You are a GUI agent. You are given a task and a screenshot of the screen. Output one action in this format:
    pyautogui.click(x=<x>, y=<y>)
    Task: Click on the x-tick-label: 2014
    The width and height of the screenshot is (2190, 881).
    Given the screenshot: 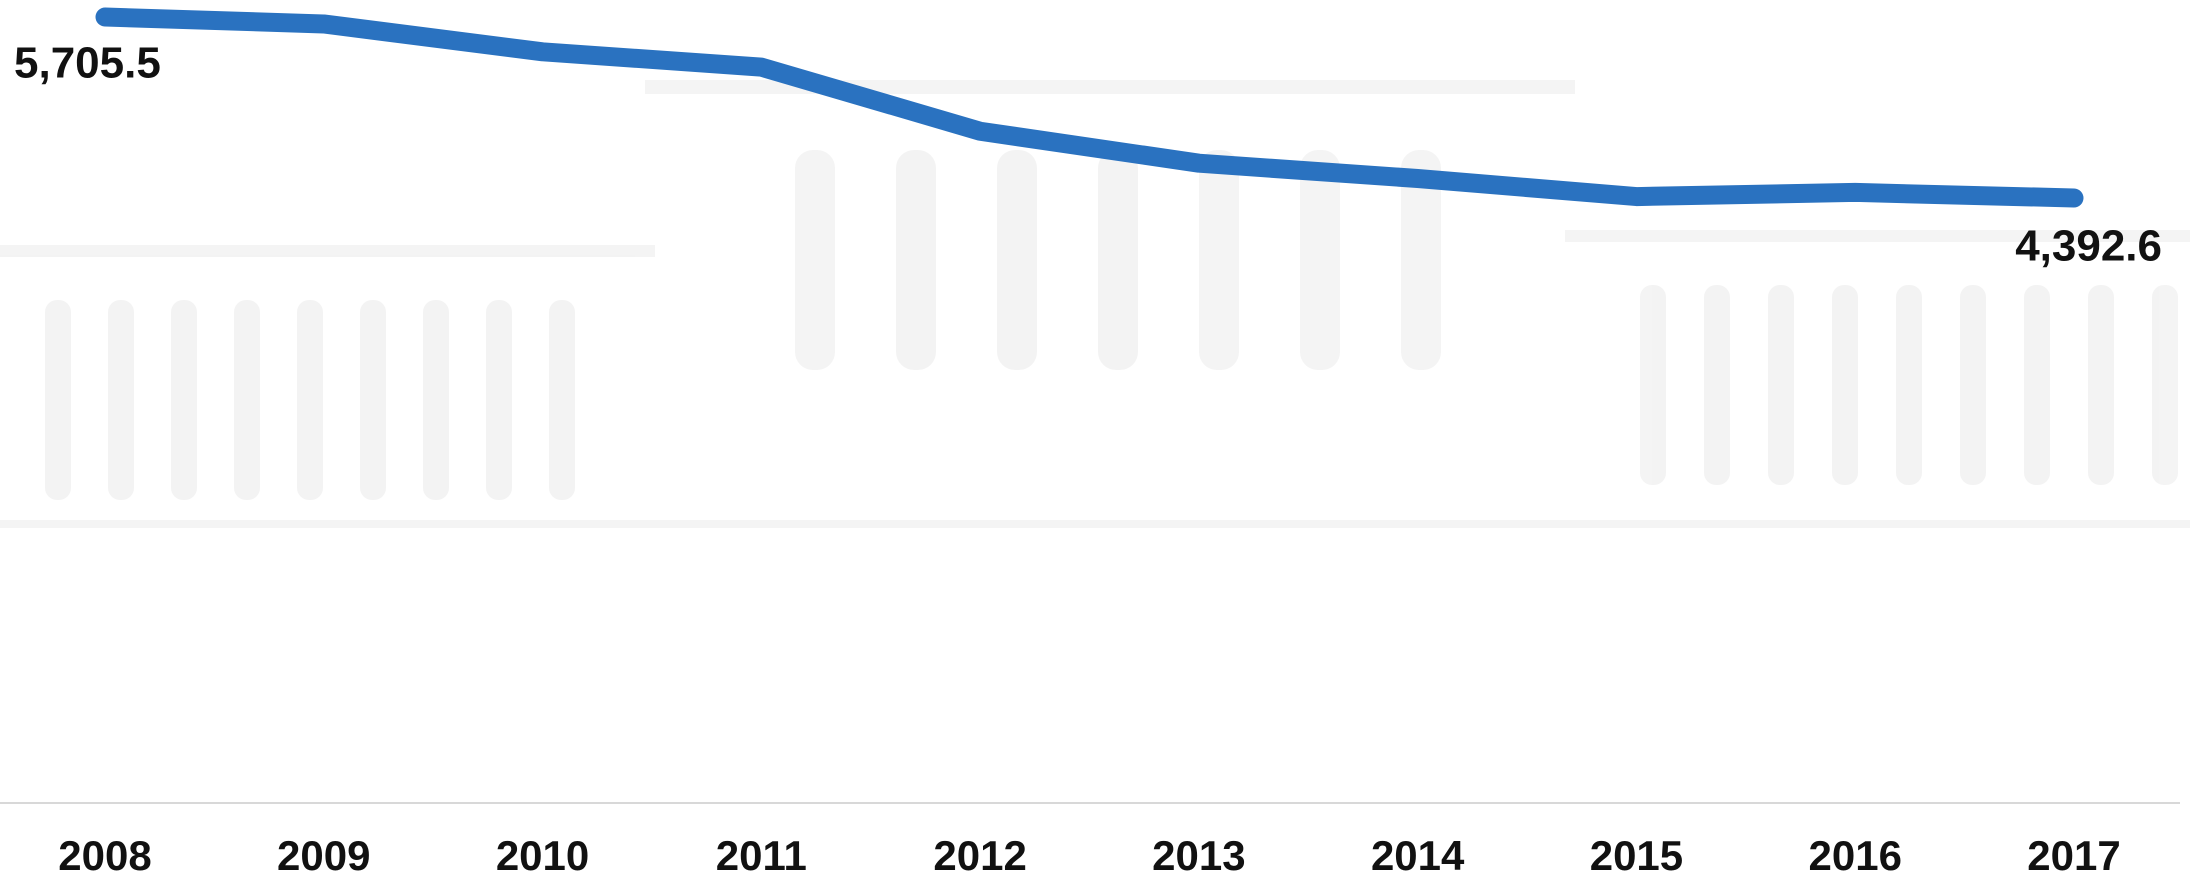 What is the action you would take?
    pyautogui.click(x=1418, y=855)
    